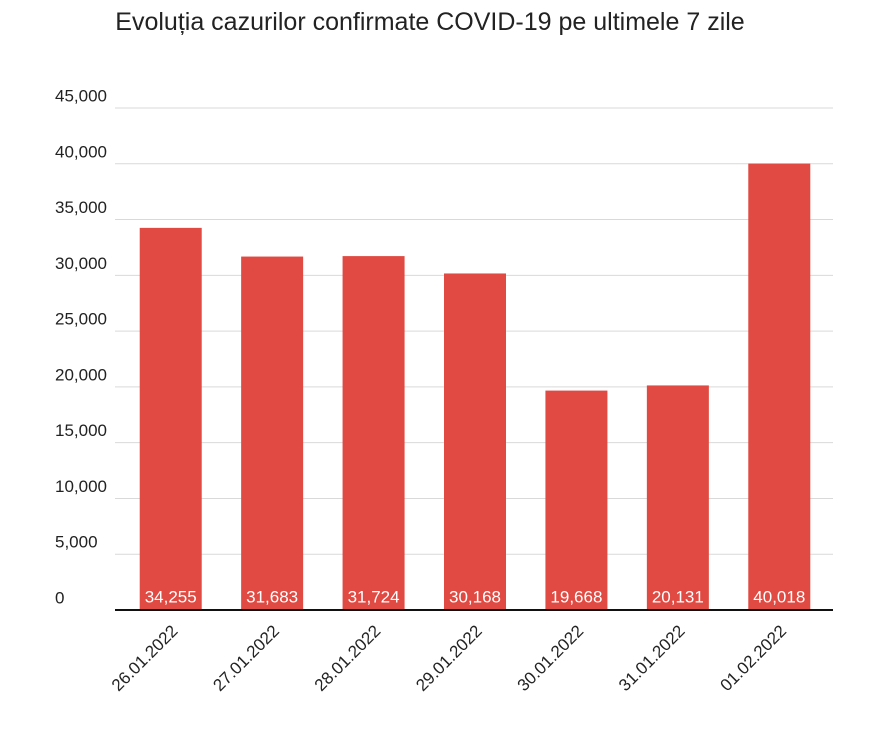 This screenshot has height=733, width=880. Describe the element at coordinates (81, 151) in the screenshot. I see `y-tick-label: 40,000` at that location.